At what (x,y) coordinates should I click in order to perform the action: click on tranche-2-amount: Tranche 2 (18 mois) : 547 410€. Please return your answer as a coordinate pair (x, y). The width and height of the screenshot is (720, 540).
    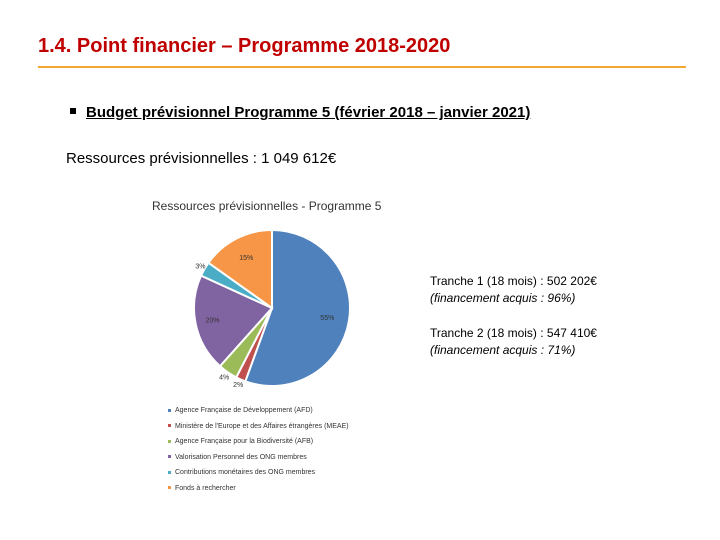
    Looking at the image, I should click on (513, 333).